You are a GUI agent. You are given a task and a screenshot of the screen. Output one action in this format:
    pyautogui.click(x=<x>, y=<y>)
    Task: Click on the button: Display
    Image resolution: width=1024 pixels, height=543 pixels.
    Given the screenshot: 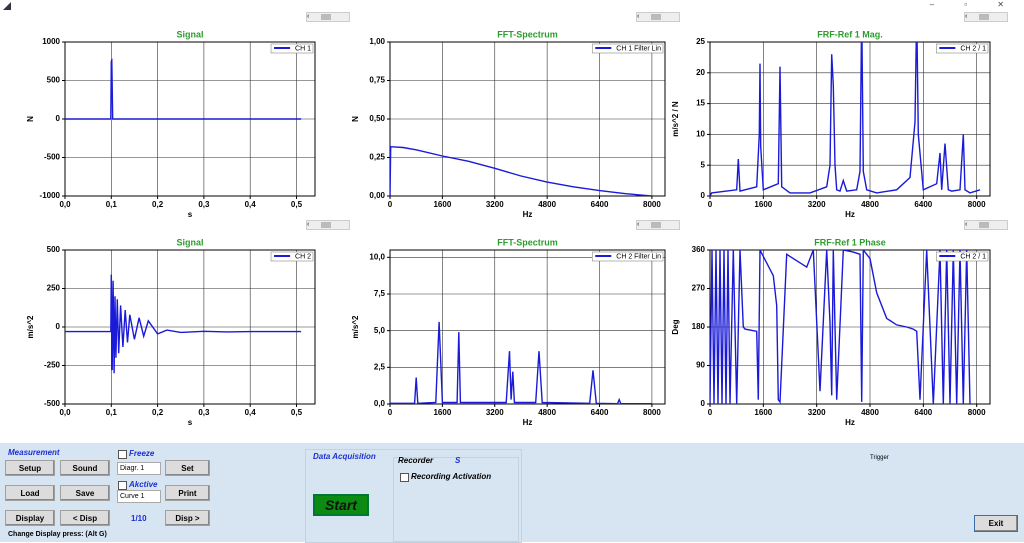 What is the action you would take?
    pyautogui.click(x=30, y=518)
    